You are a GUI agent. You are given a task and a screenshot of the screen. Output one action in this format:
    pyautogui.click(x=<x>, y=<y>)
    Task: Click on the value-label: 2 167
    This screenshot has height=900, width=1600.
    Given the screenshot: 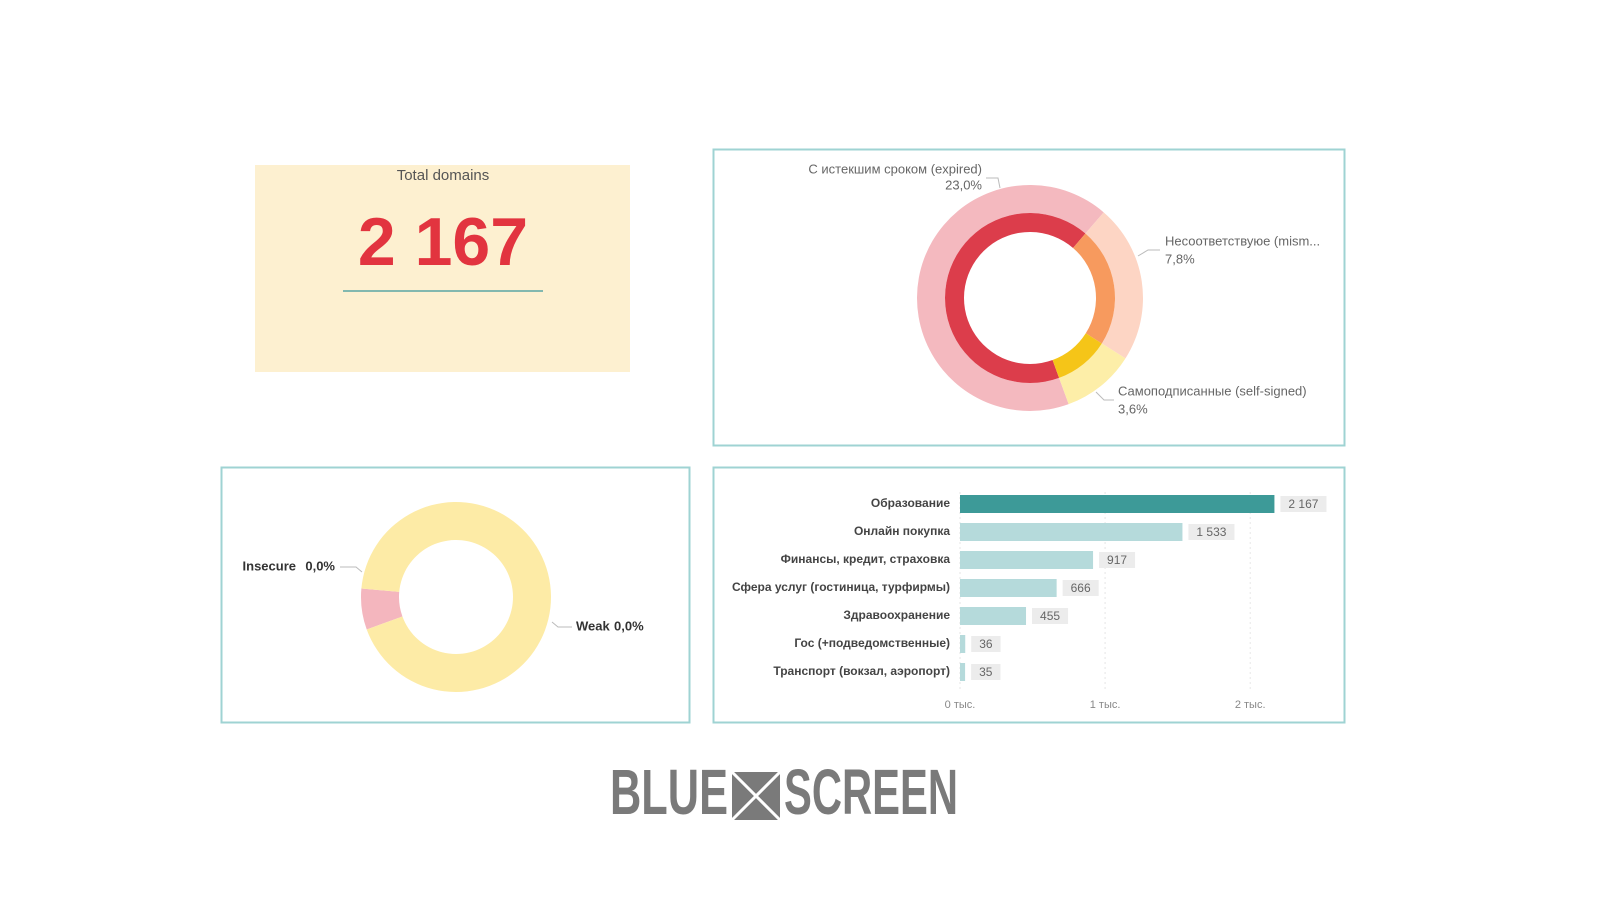 What is the action you would take?
    pyautogui.click(x=1303, y=504)
    